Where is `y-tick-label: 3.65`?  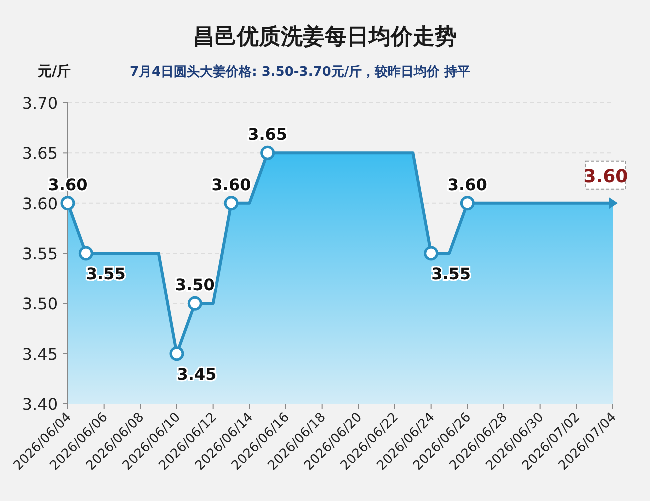
y-tick-label: 3.65 is located at coordinates (40, 154).